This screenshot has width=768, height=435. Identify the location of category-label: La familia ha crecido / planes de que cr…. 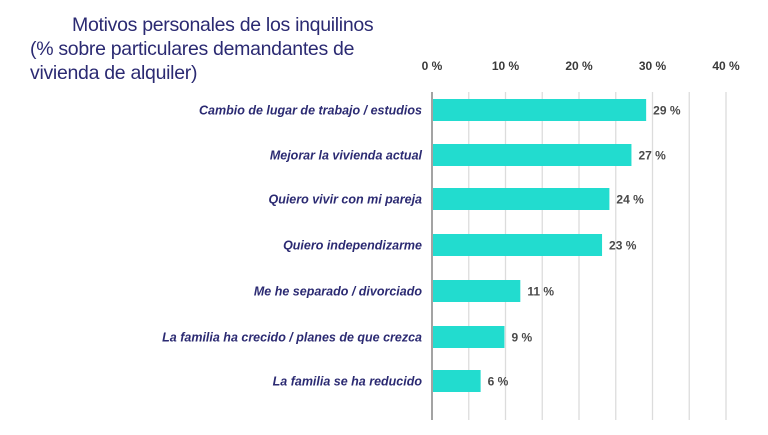
(292, 338).